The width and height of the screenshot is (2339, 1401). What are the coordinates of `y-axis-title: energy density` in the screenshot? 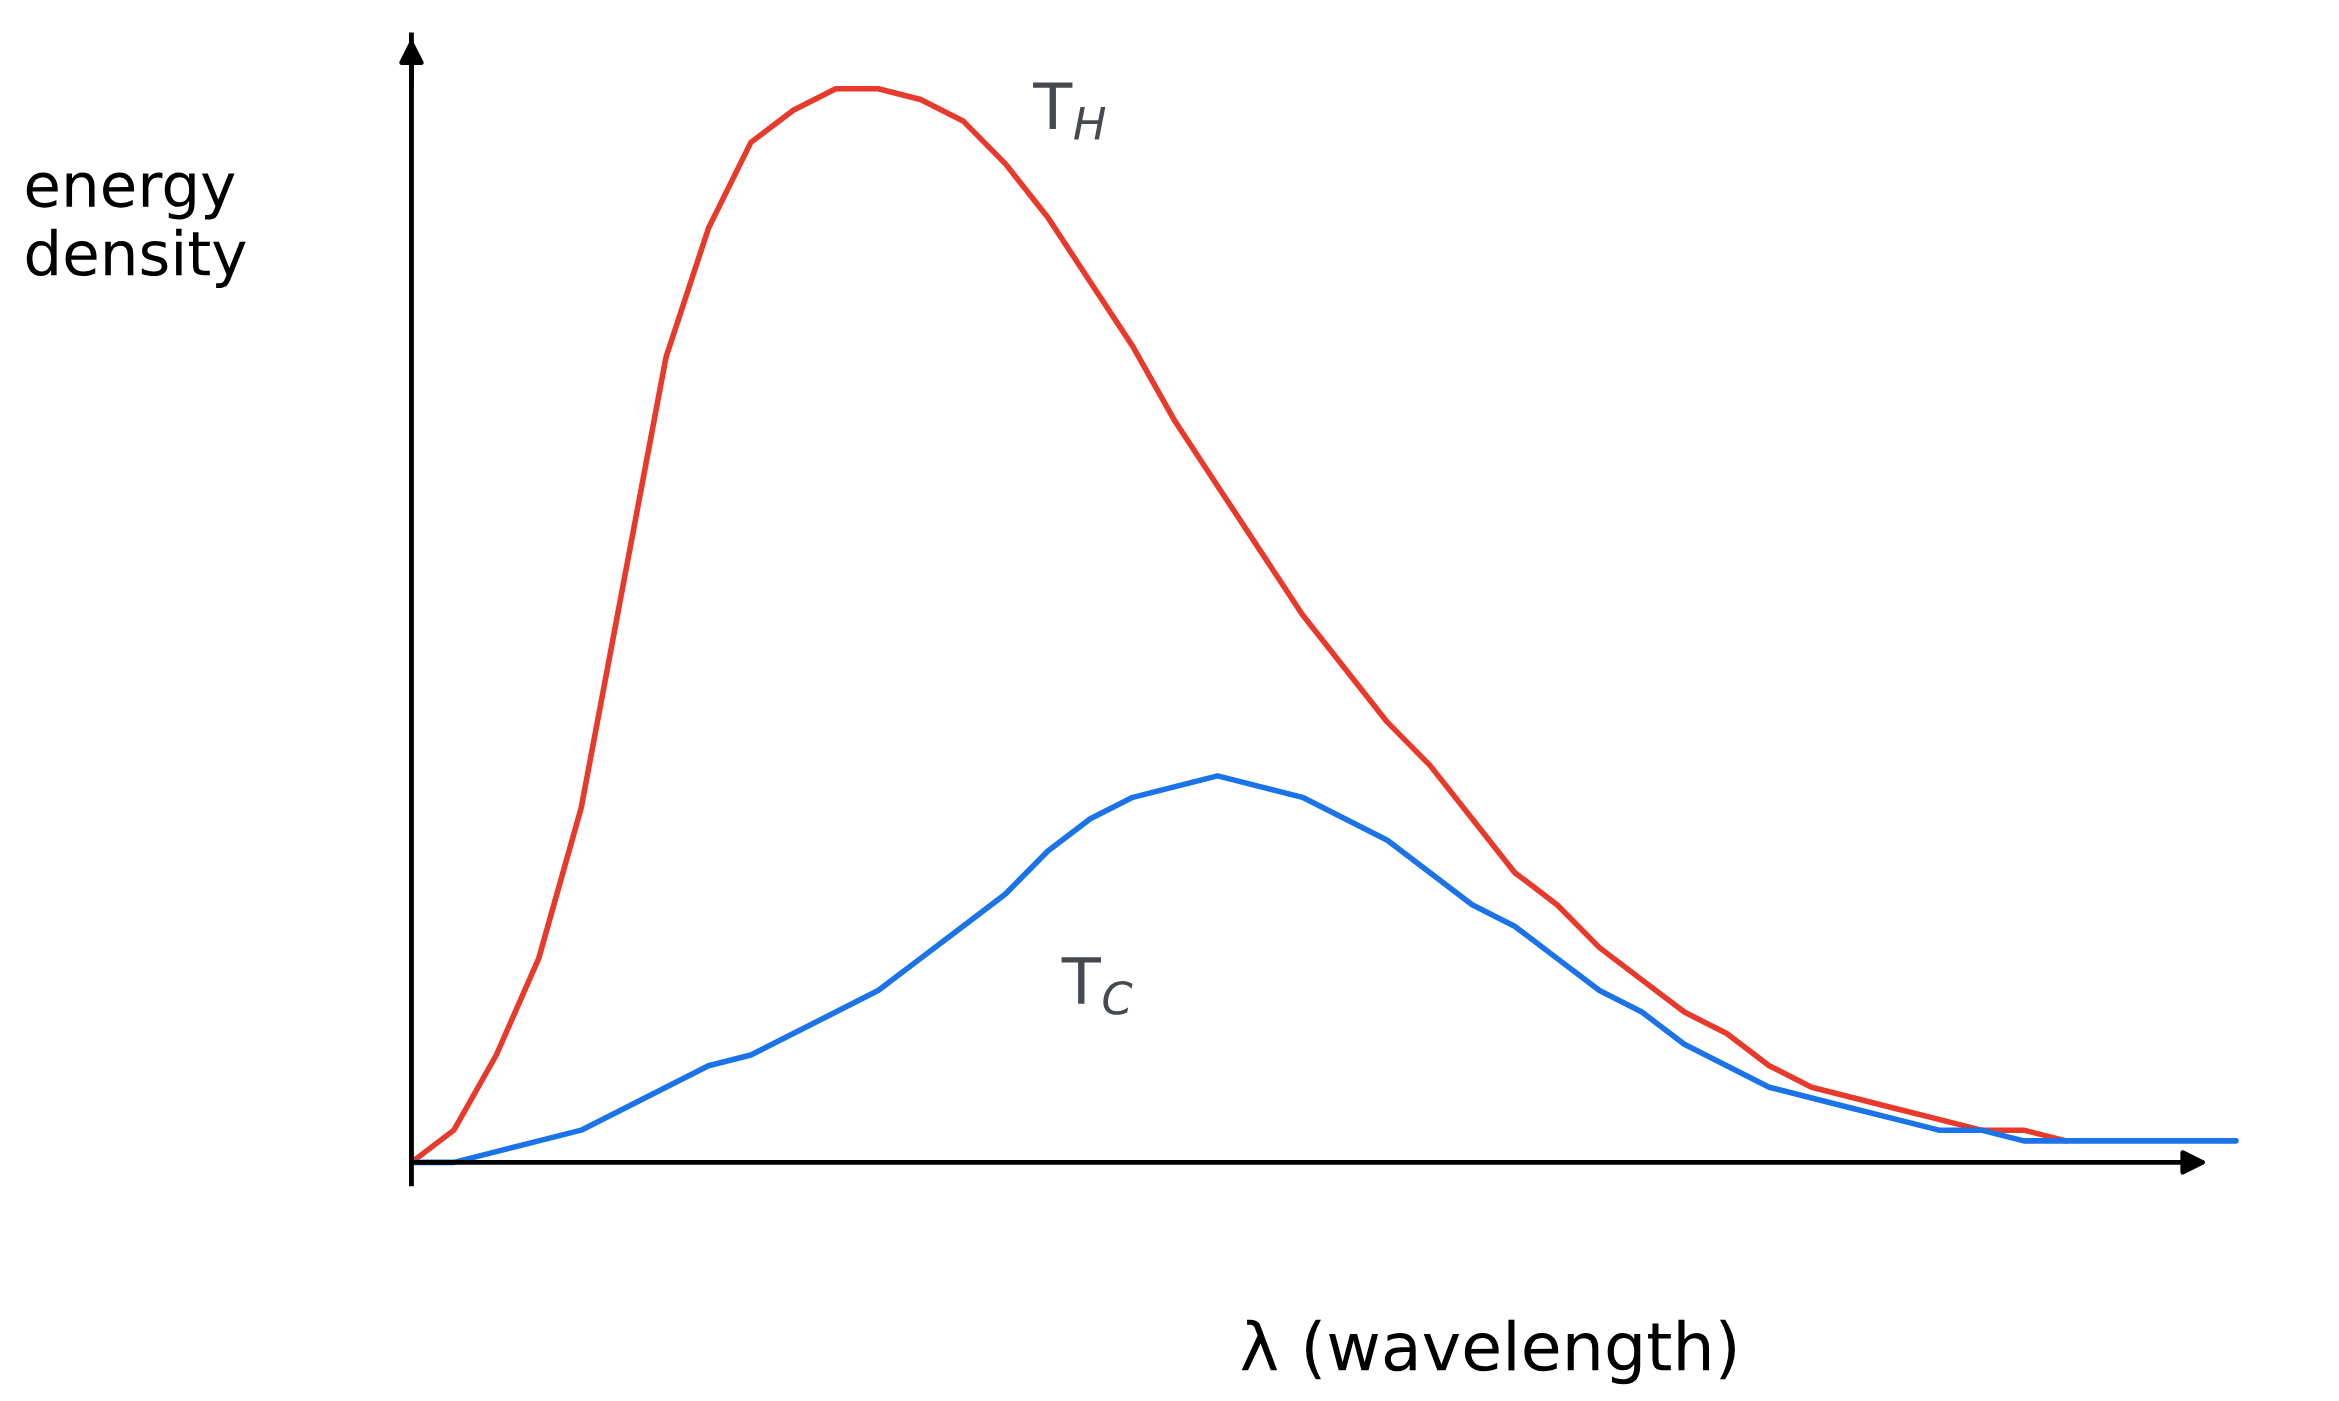 It's located at (136, 230).